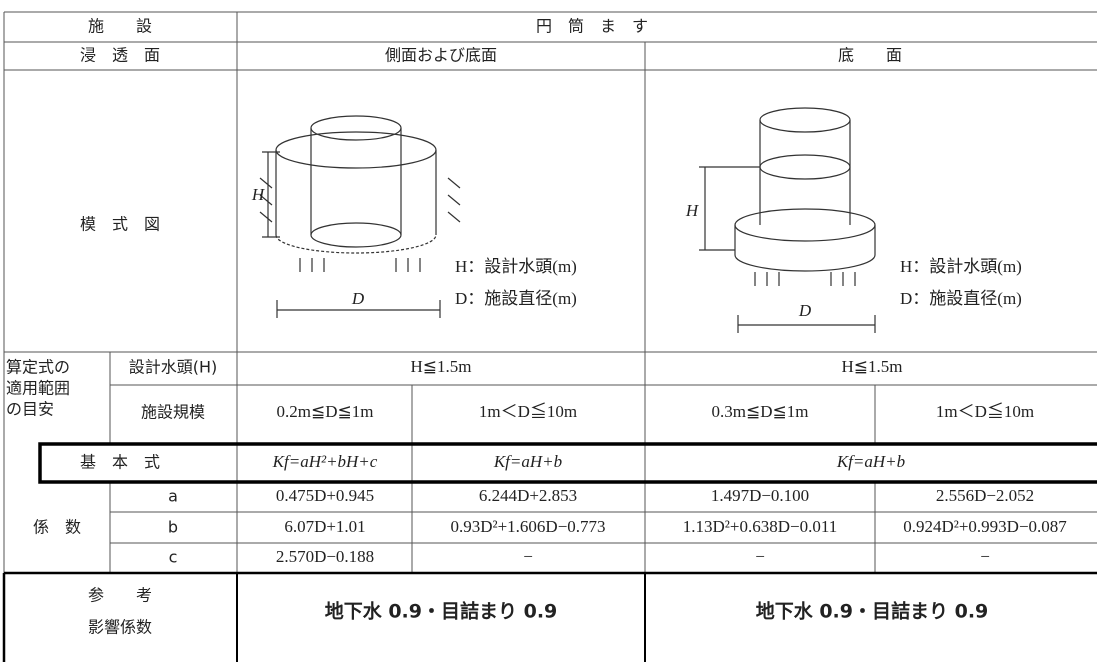 Image resolution: width=1097 pixels, height=662 pixels. Describe the element at coordinates (173, 496) in the screenshot. I see `cell: a` at that location.